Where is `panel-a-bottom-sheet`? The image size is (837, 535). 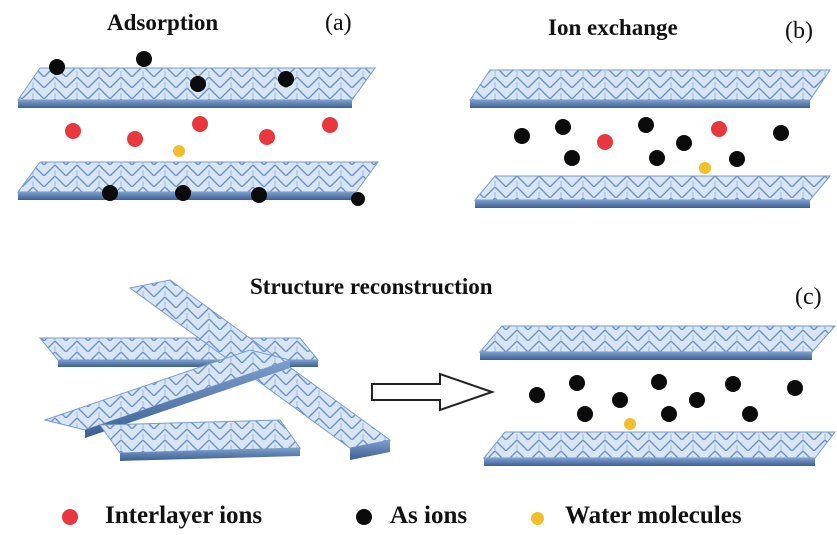 panel-a-bottom-sheet is located at coordinates (198, 180).